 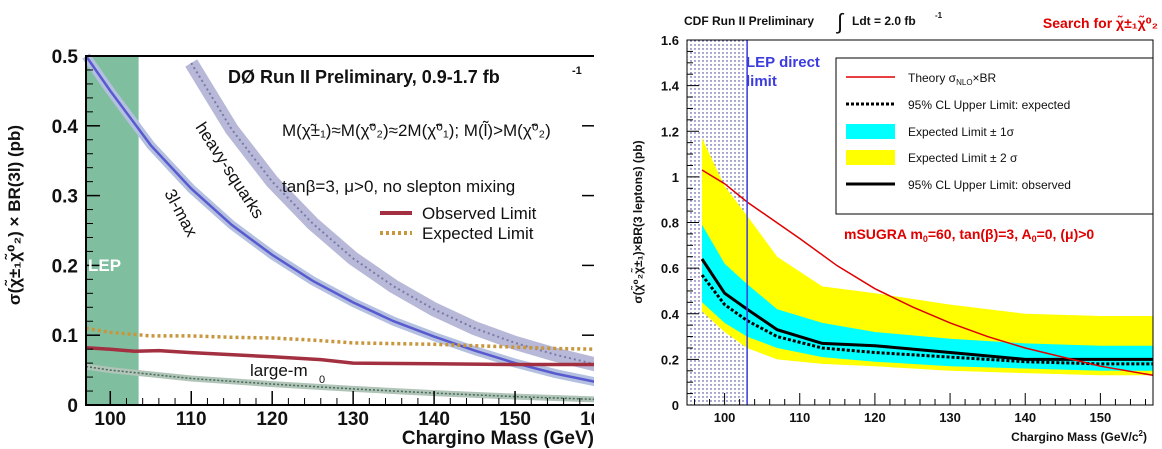 What do you see at coordinates (65, 266) in the screenshot?
I see `d0-ytick-label: 0.2` at bounding box center [65, 266].